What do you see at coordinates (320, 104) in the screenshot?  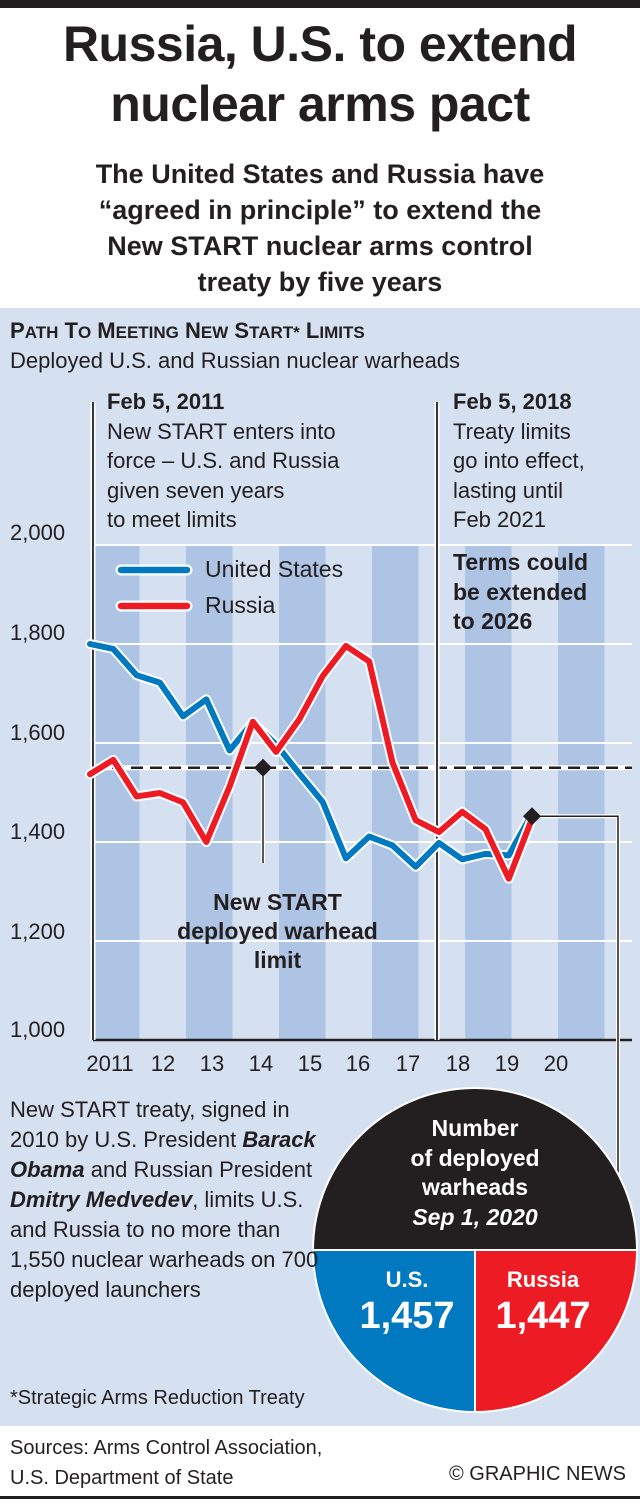 I see `title-line: nuclear arms pact` at bounding box center [320, 104].